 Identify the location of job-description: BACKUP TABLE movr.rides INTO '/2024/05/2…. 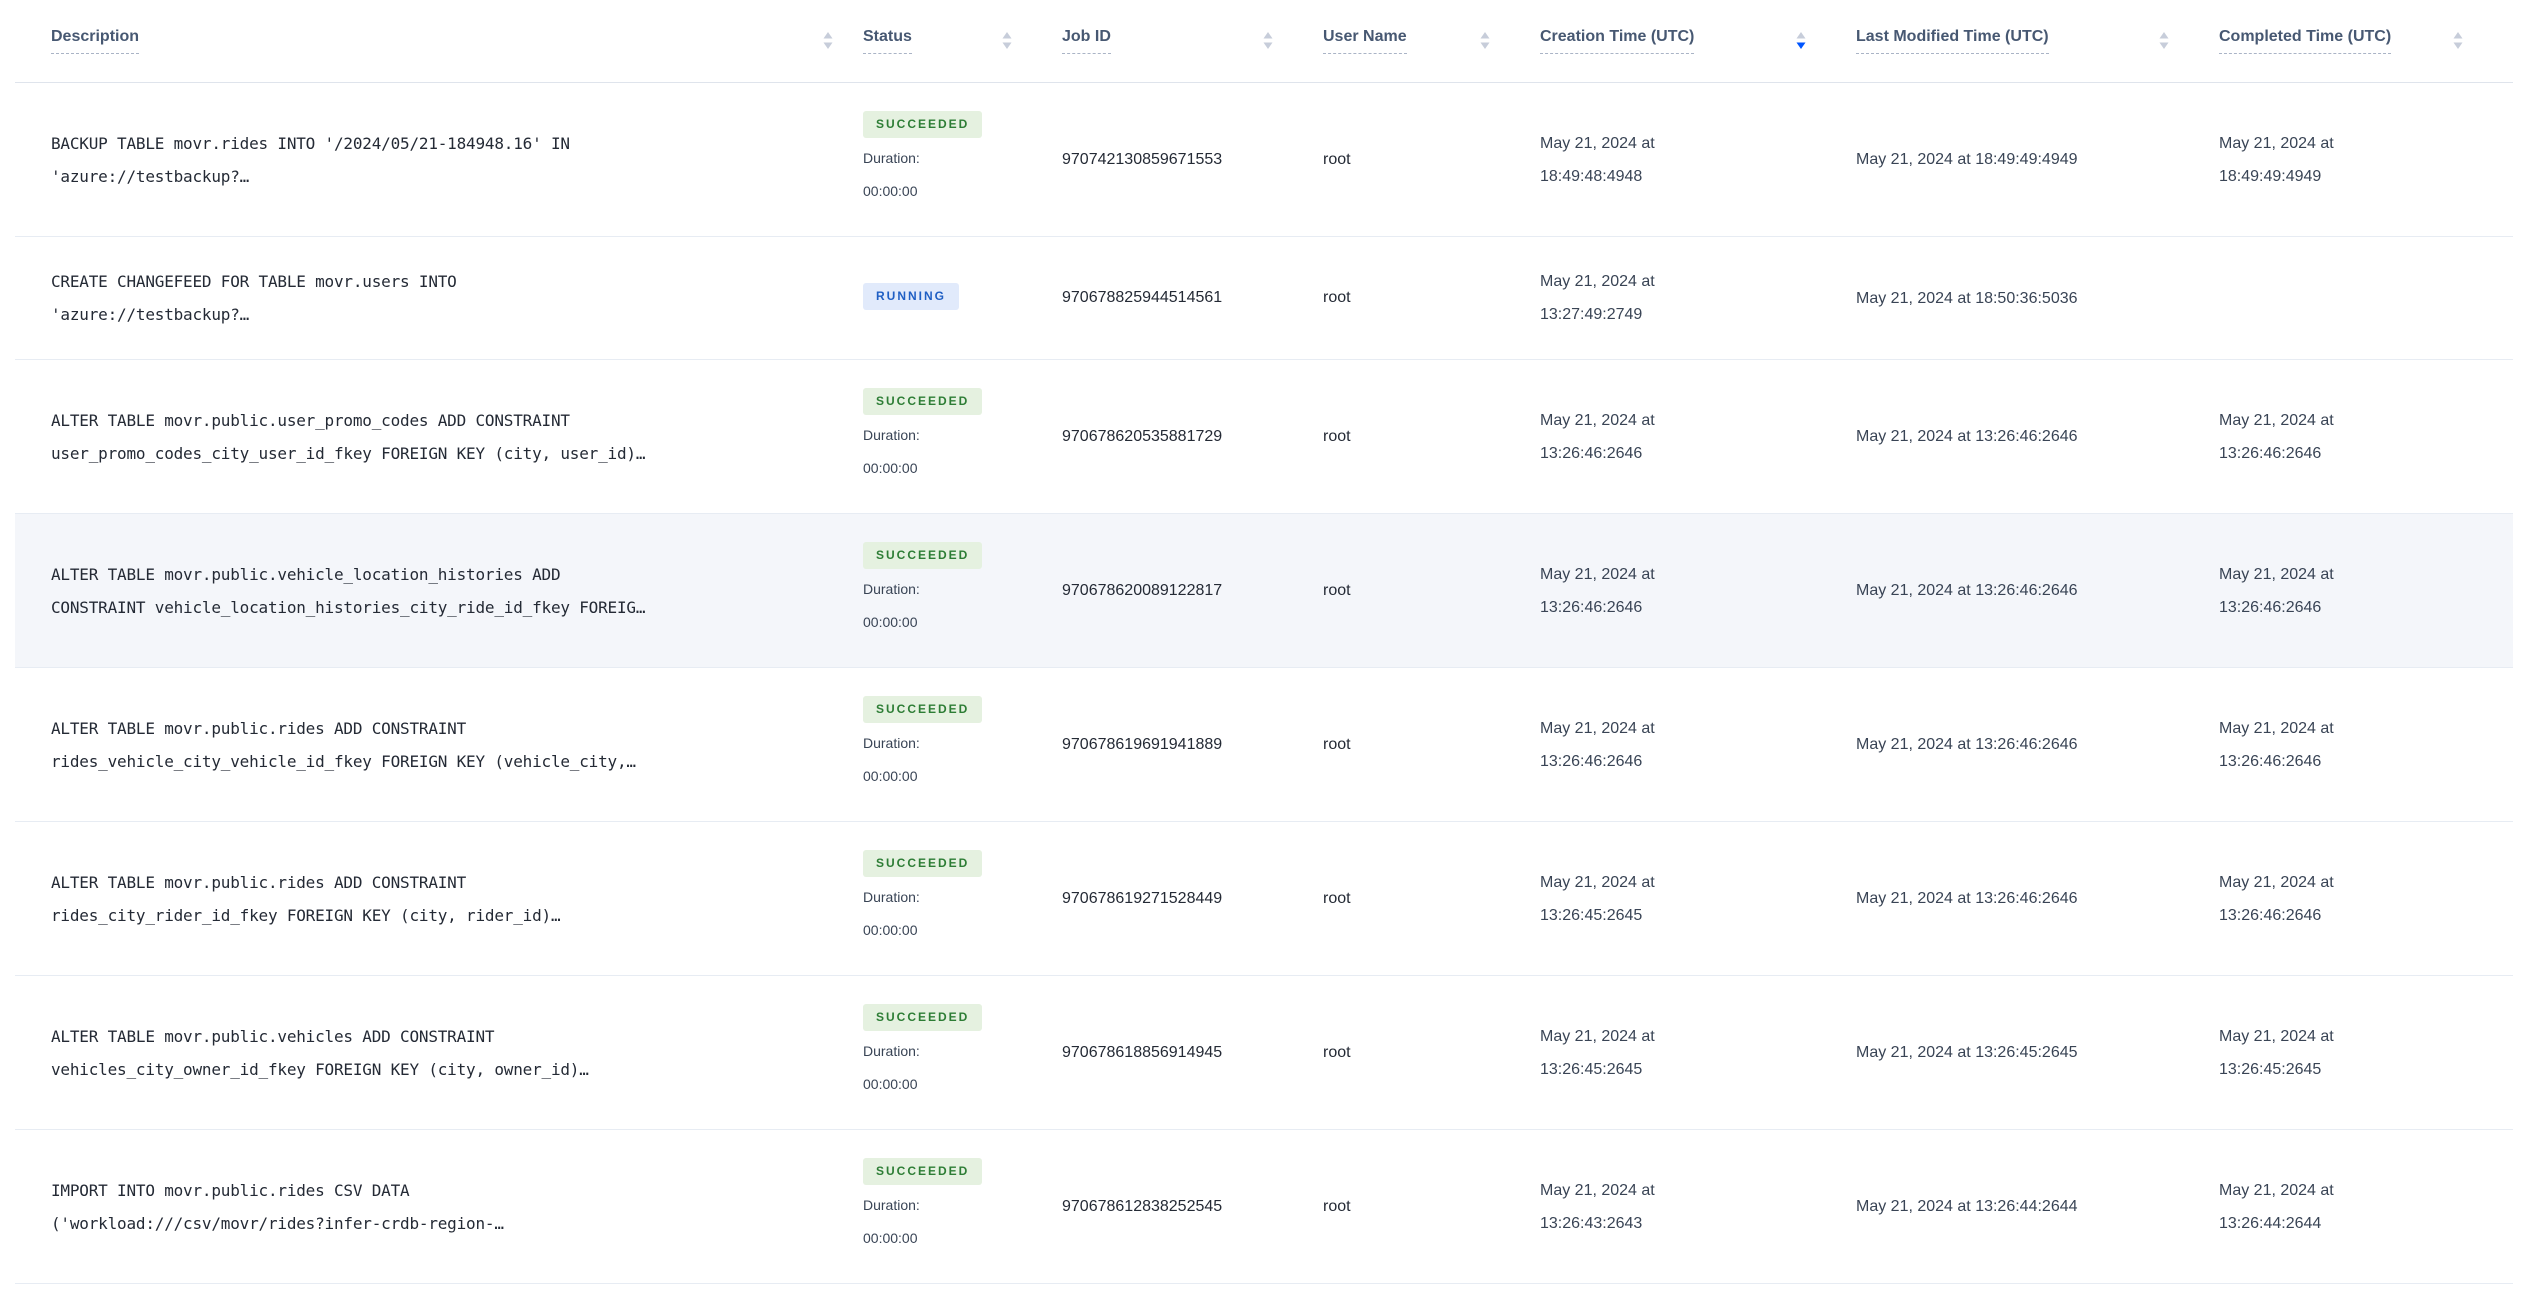
(310, 159).